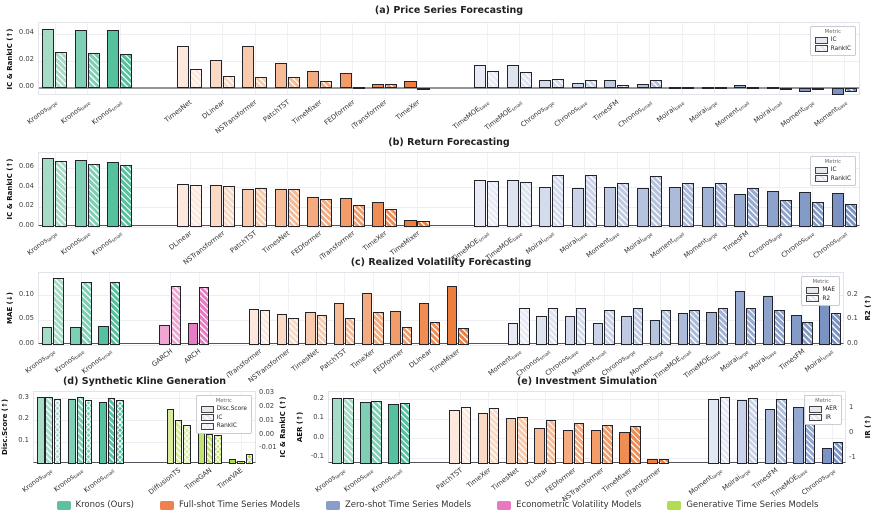 Image resolution: width=875 pixels, height=520 pixels. What do you see at coordinates (585, 58) in the screenshot?
I see `group-chronos-base` at bounding box center [585, 58].